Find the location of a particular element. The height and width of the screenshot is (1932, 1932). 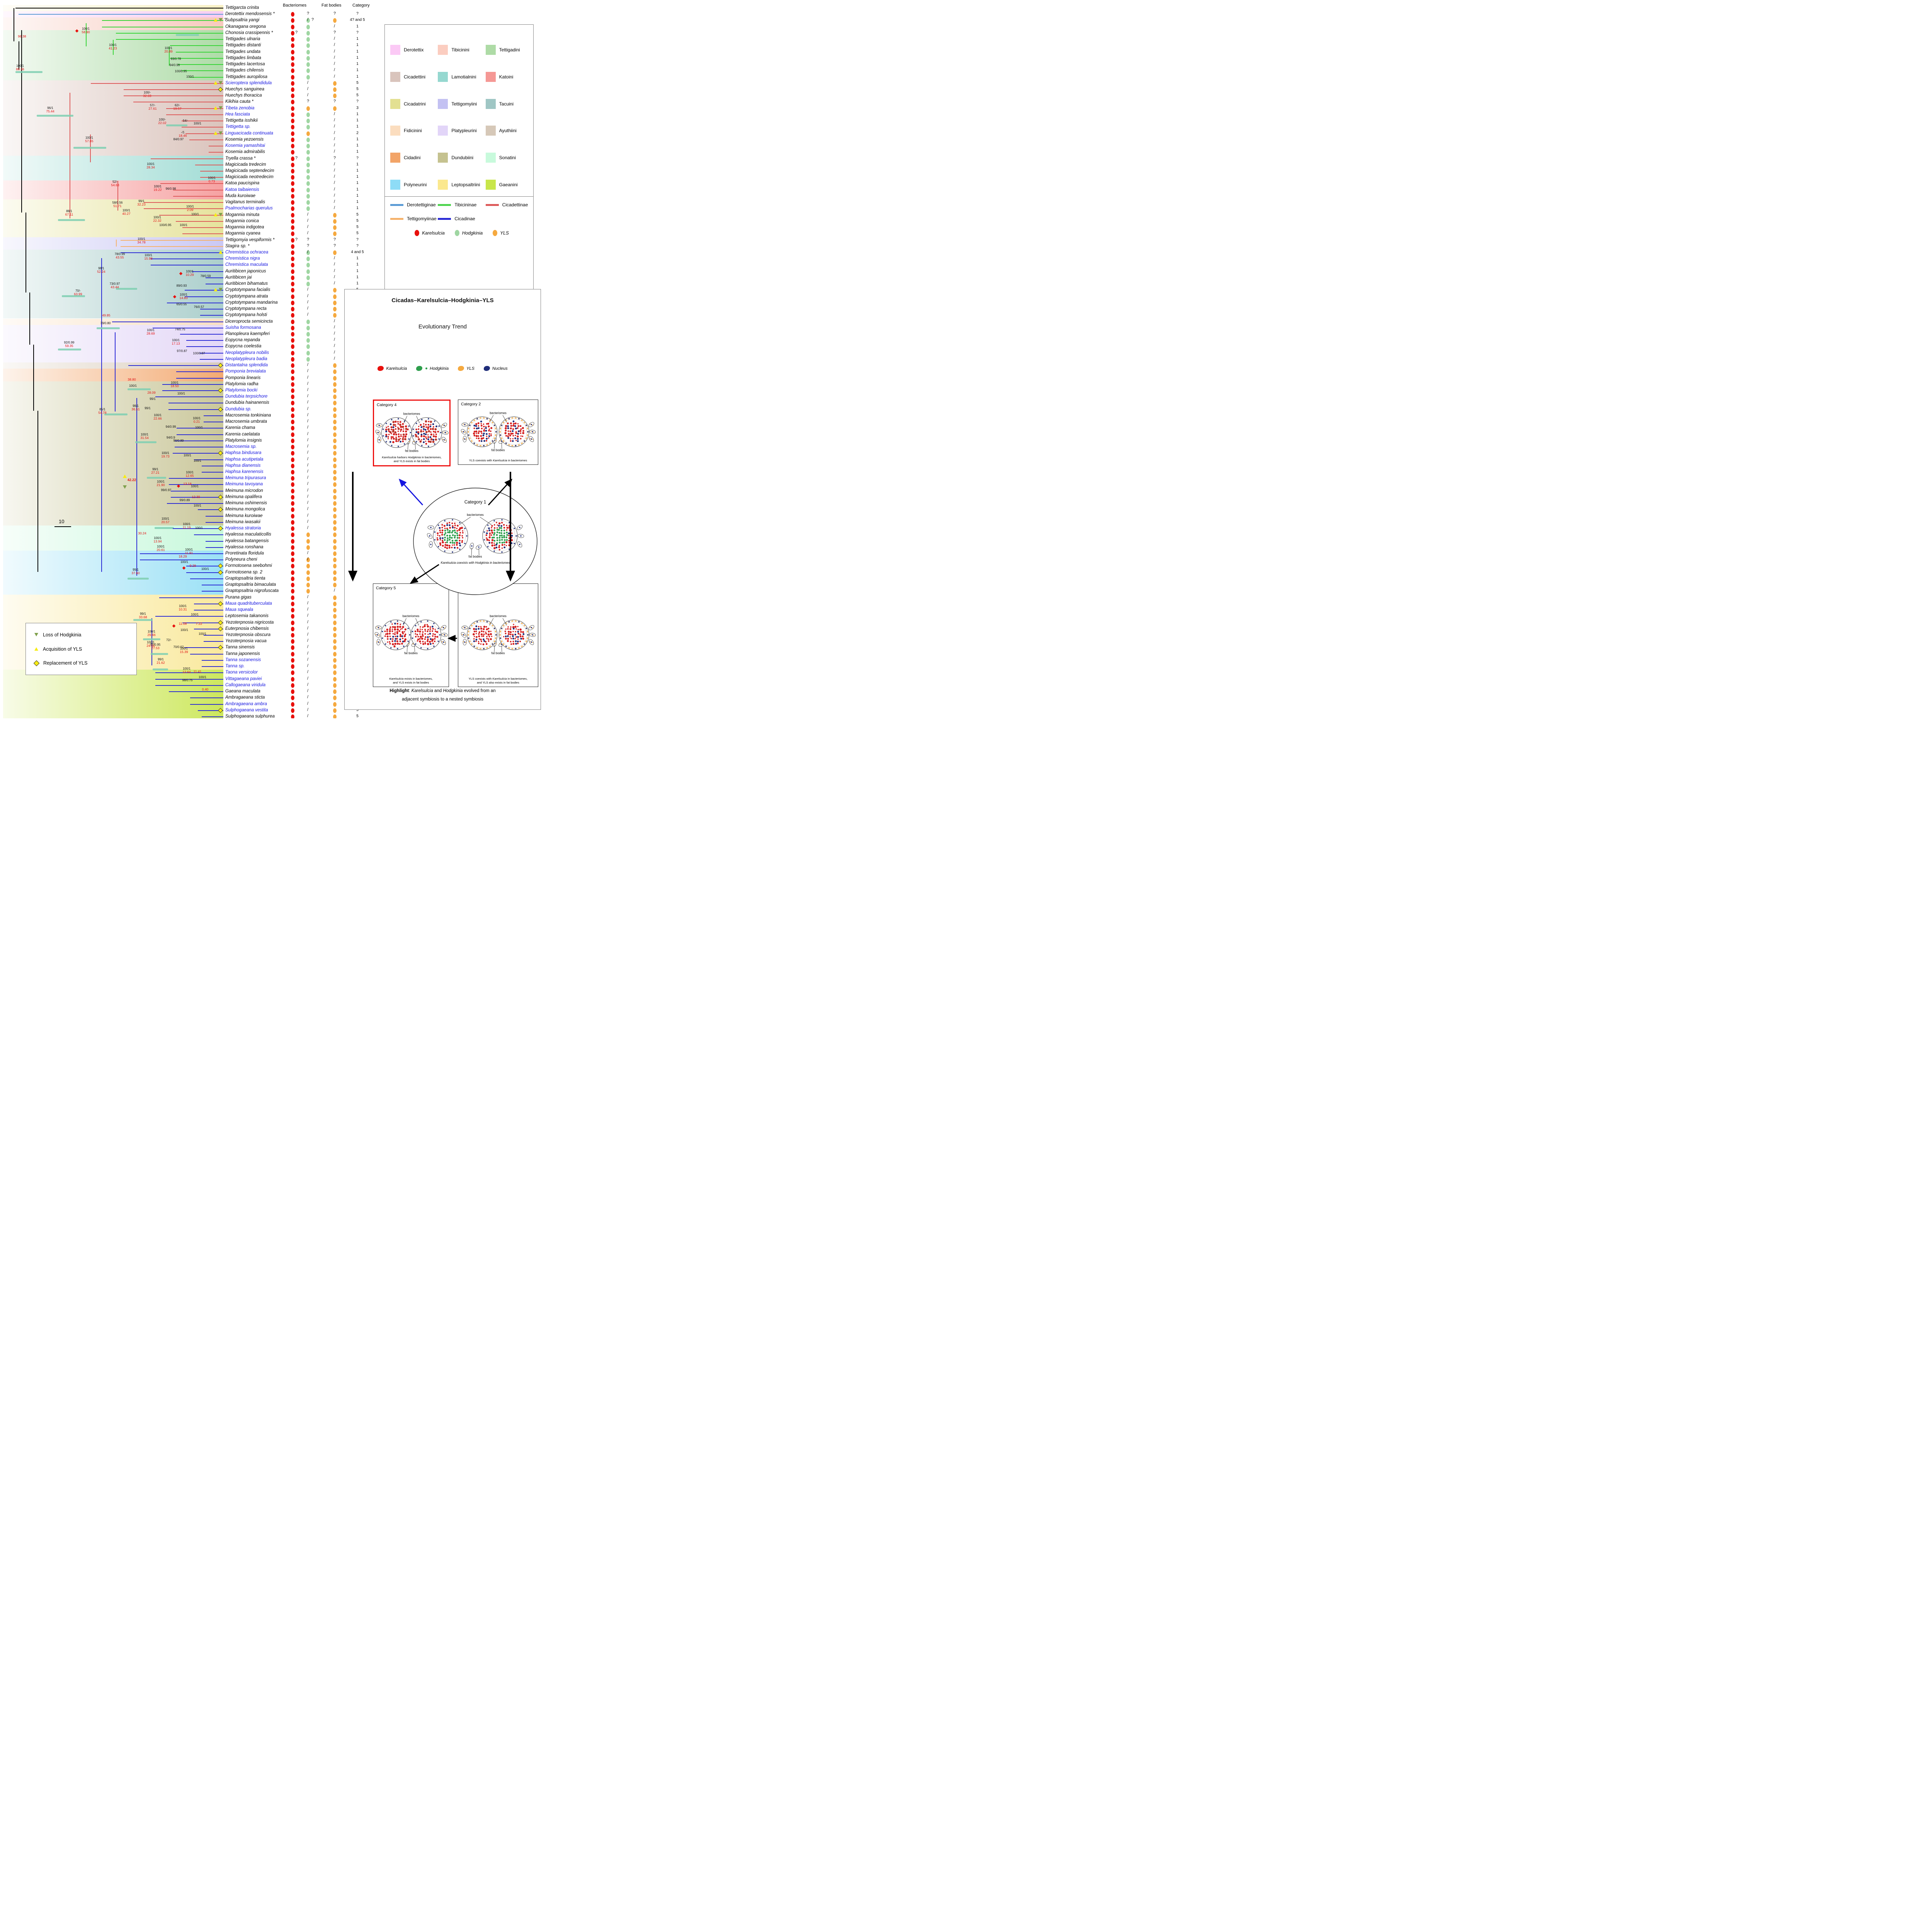

taxon-label: Huechys thoracica is located at coordinates (244, 95).